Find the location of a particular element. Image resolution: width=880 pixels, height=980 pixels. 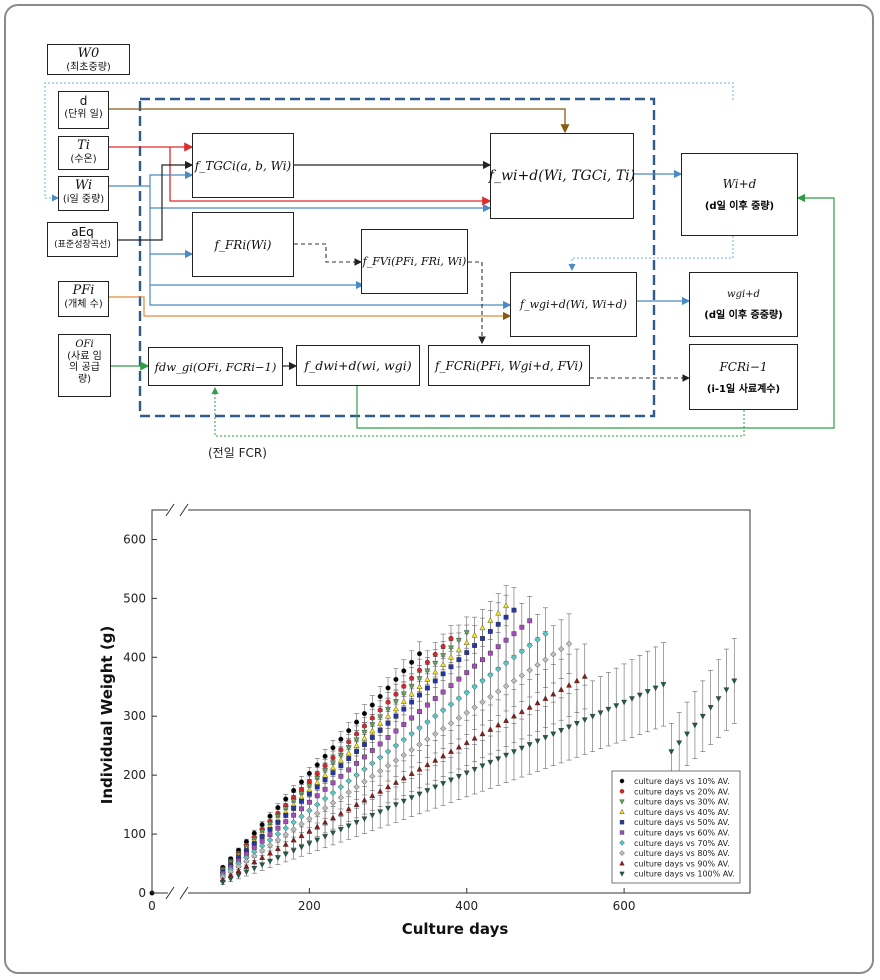

x-axis-label: Culture days is located at coordinates (455, 929).